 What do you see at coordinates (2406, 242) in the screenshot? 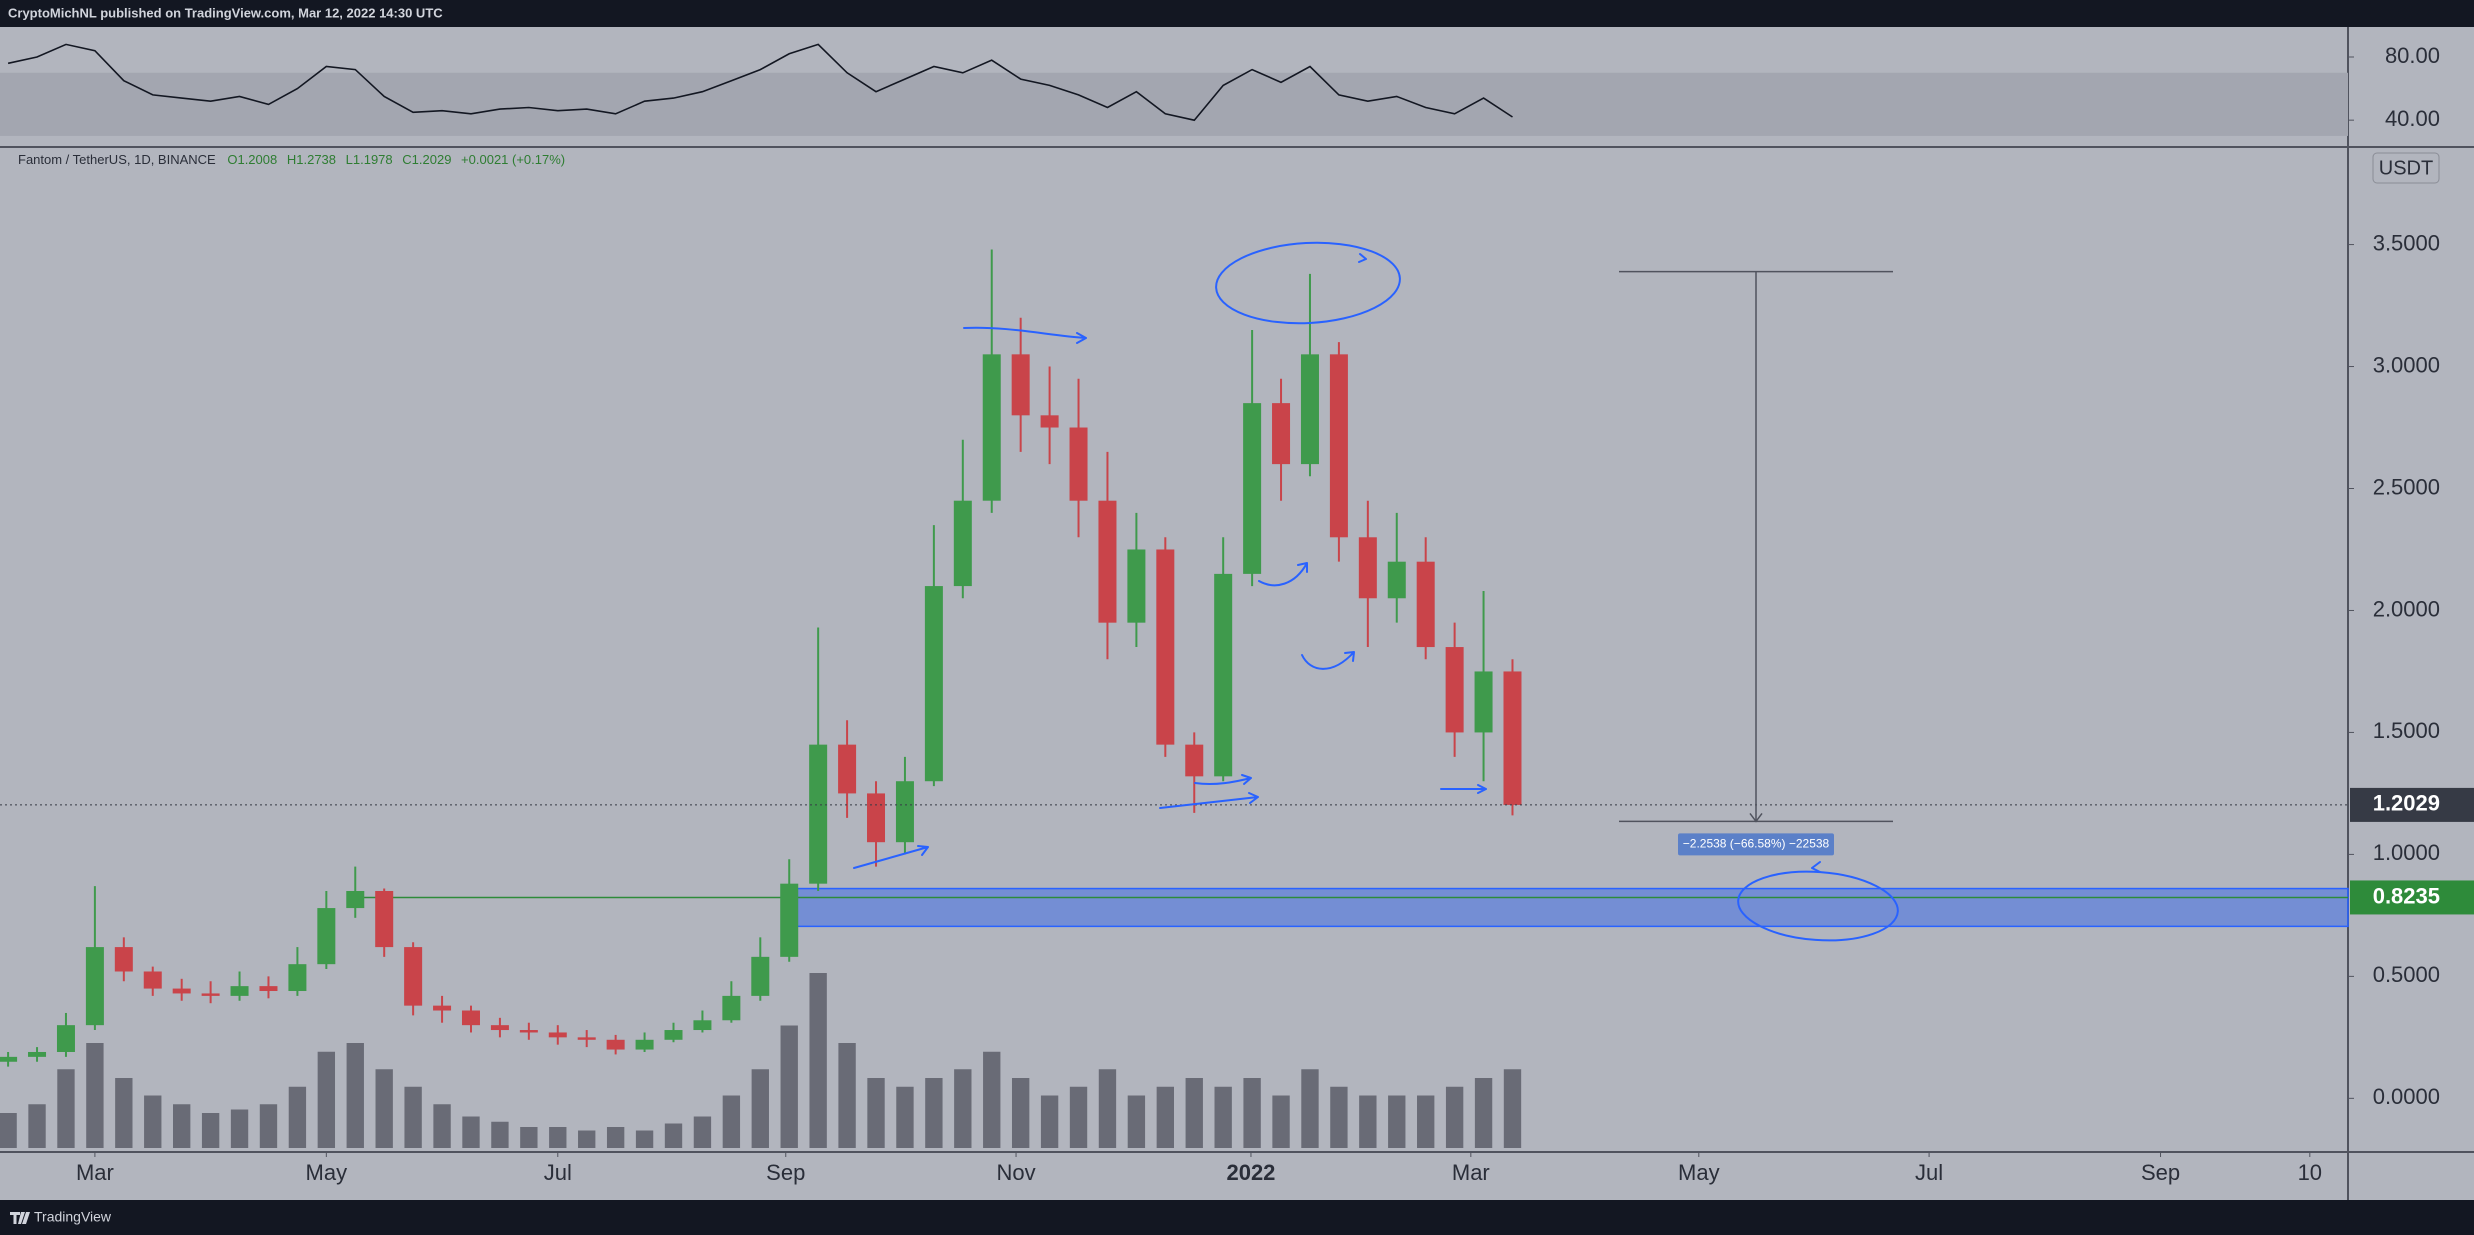
I see `y-tick-label: 3.5000` at bounding box center [2406, 242].